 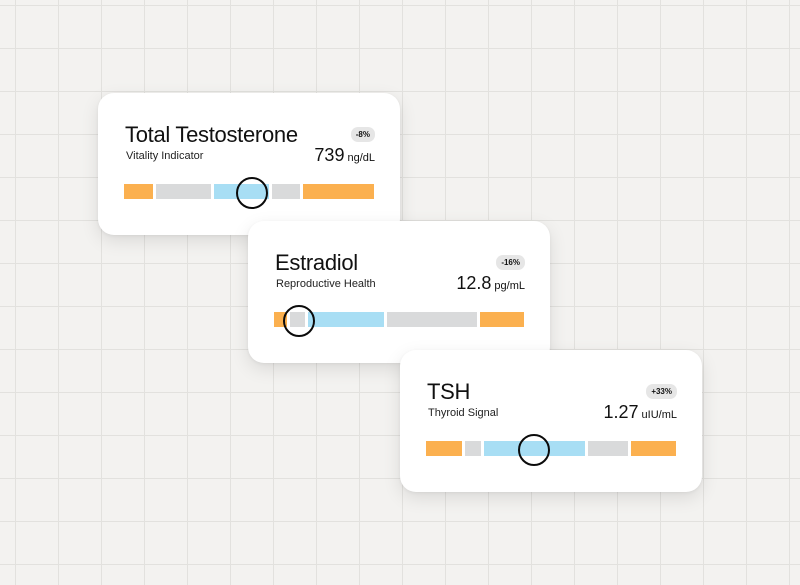 What do you see at coordinates (640, 413) in the screenshot?
I see `biomarker-value: 1.27 uIU/mL` at bounding box center [640, 413].